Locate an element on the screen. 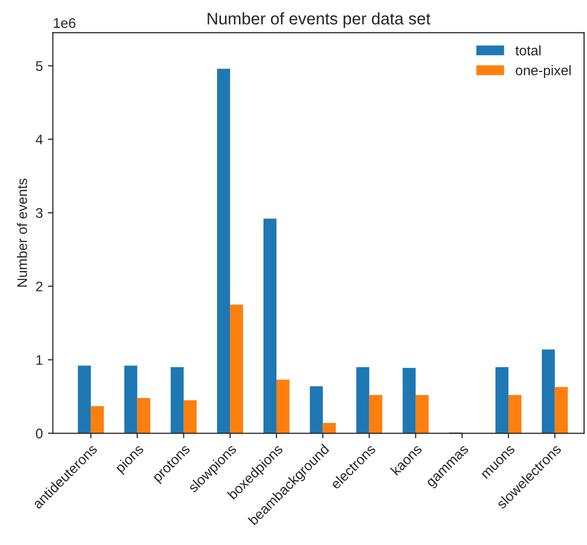 The width and height of the screenshot is (587, 545). text: 1e6 is located at coordinates (65, 23).